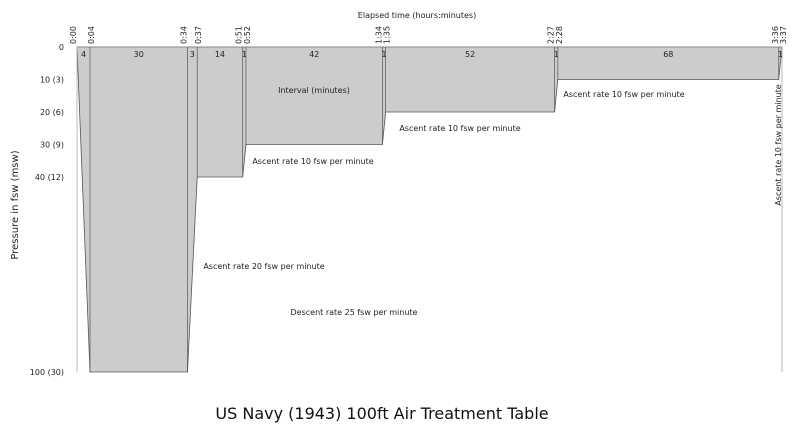  What do you see at coordinates (623, 94) in the screenshot?
I see `ascent10-annotation-c: Ascent rate 10 fsw per minute` at bounding box center [623, 94].